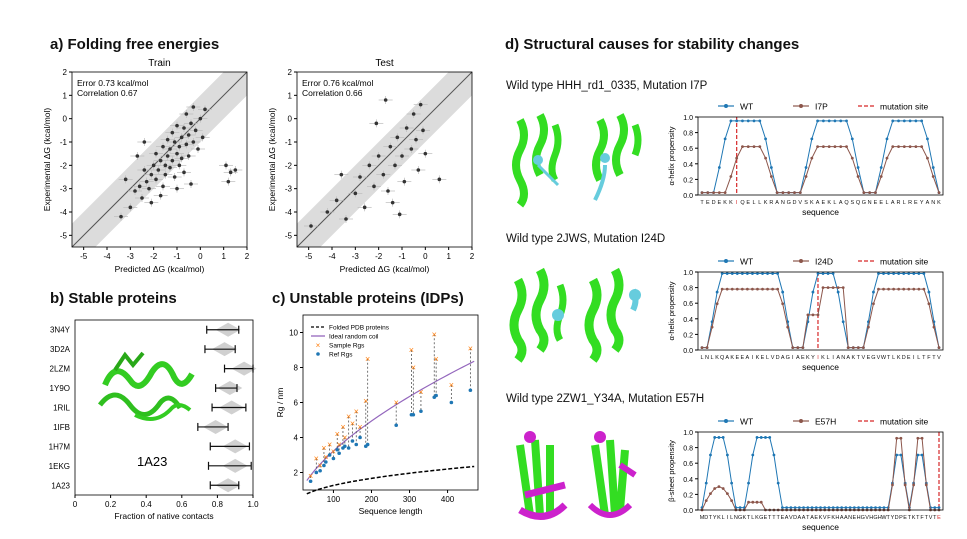  What do you see at coordinates (135, 44) in the screenshot?
I see `panel-a-title: a) Folding free energies` at bounding box center [135, 44].